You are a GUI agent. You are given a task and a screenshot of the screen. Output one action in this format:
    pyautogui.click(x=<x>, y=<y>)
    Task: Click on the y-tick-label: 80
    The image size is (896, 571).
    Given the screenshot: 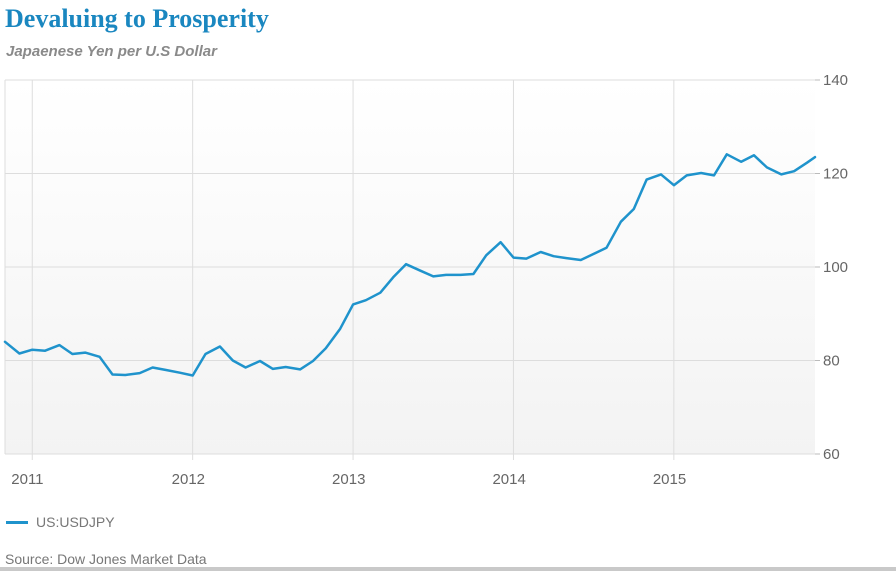 What is the action you would take?
    pyautogui.click(x=831, y=361)
    